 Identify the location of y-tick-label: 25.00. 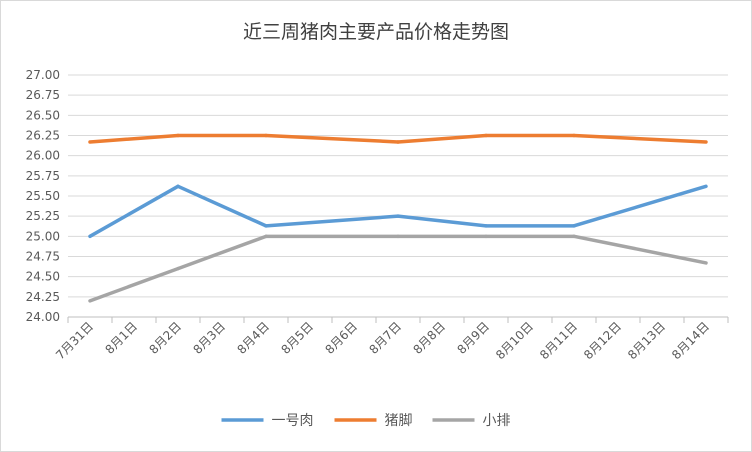
(43, 236).